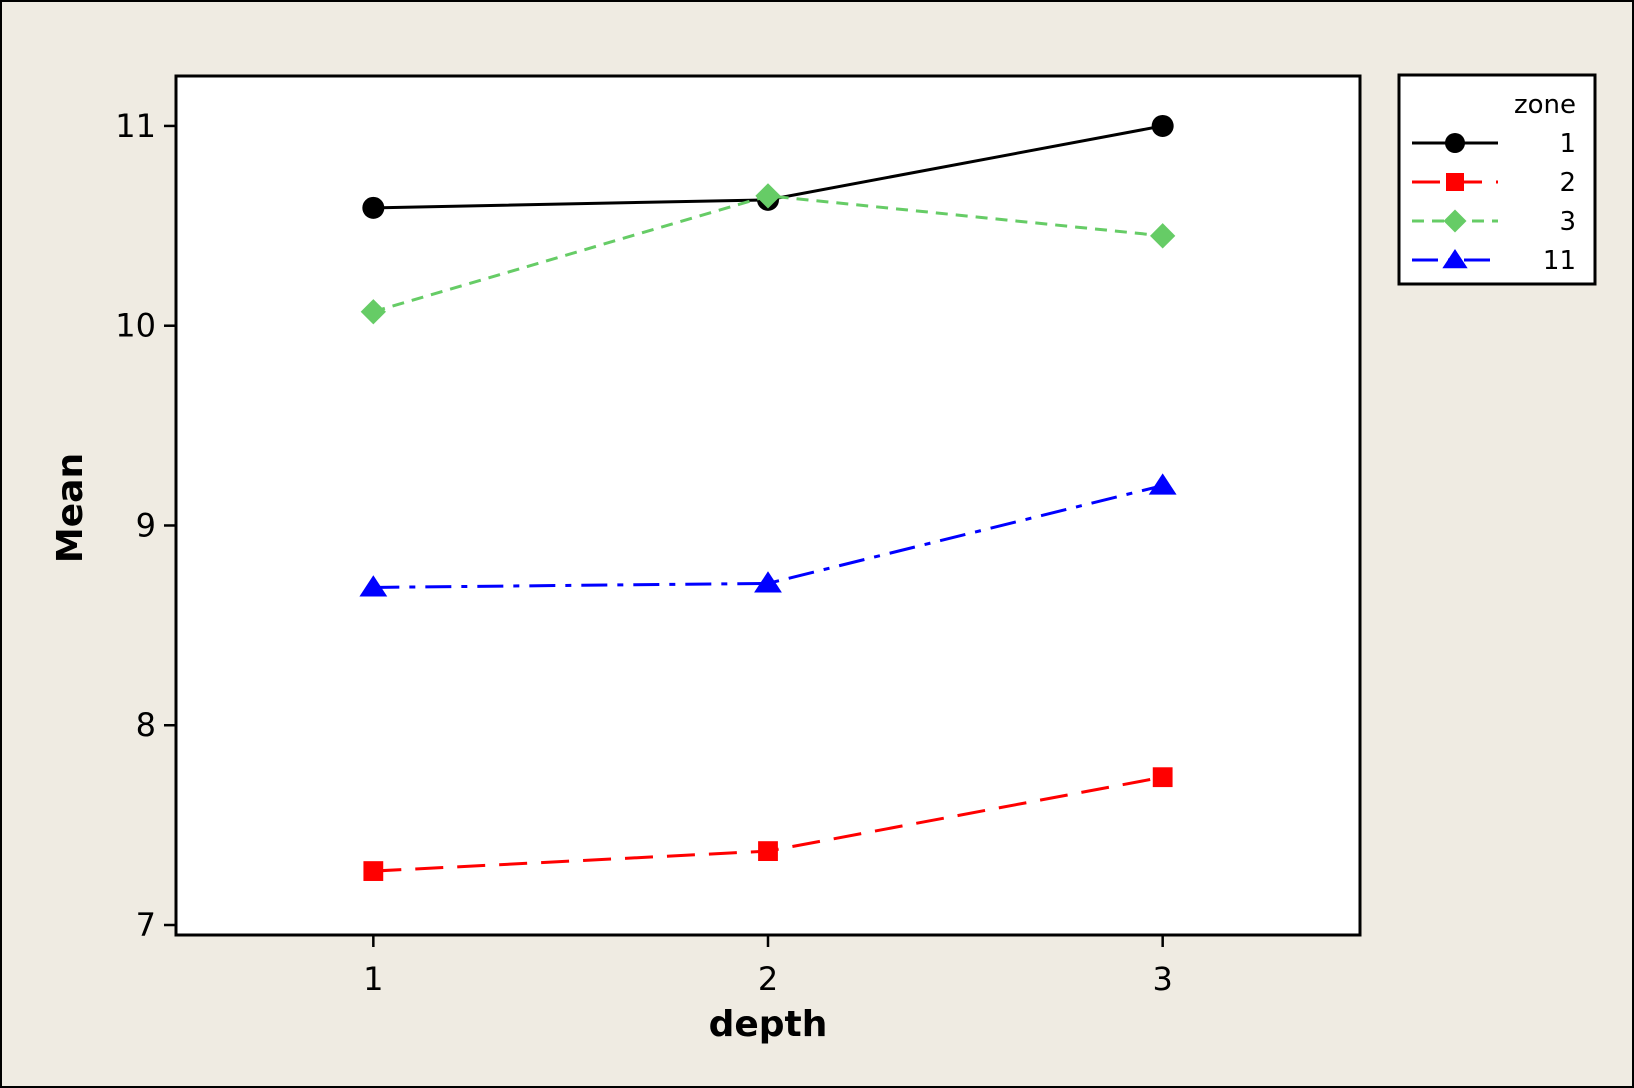 This screenshot has width=1634, height=1088. I want to click on legend-entry: 3, so click(1494, 222).